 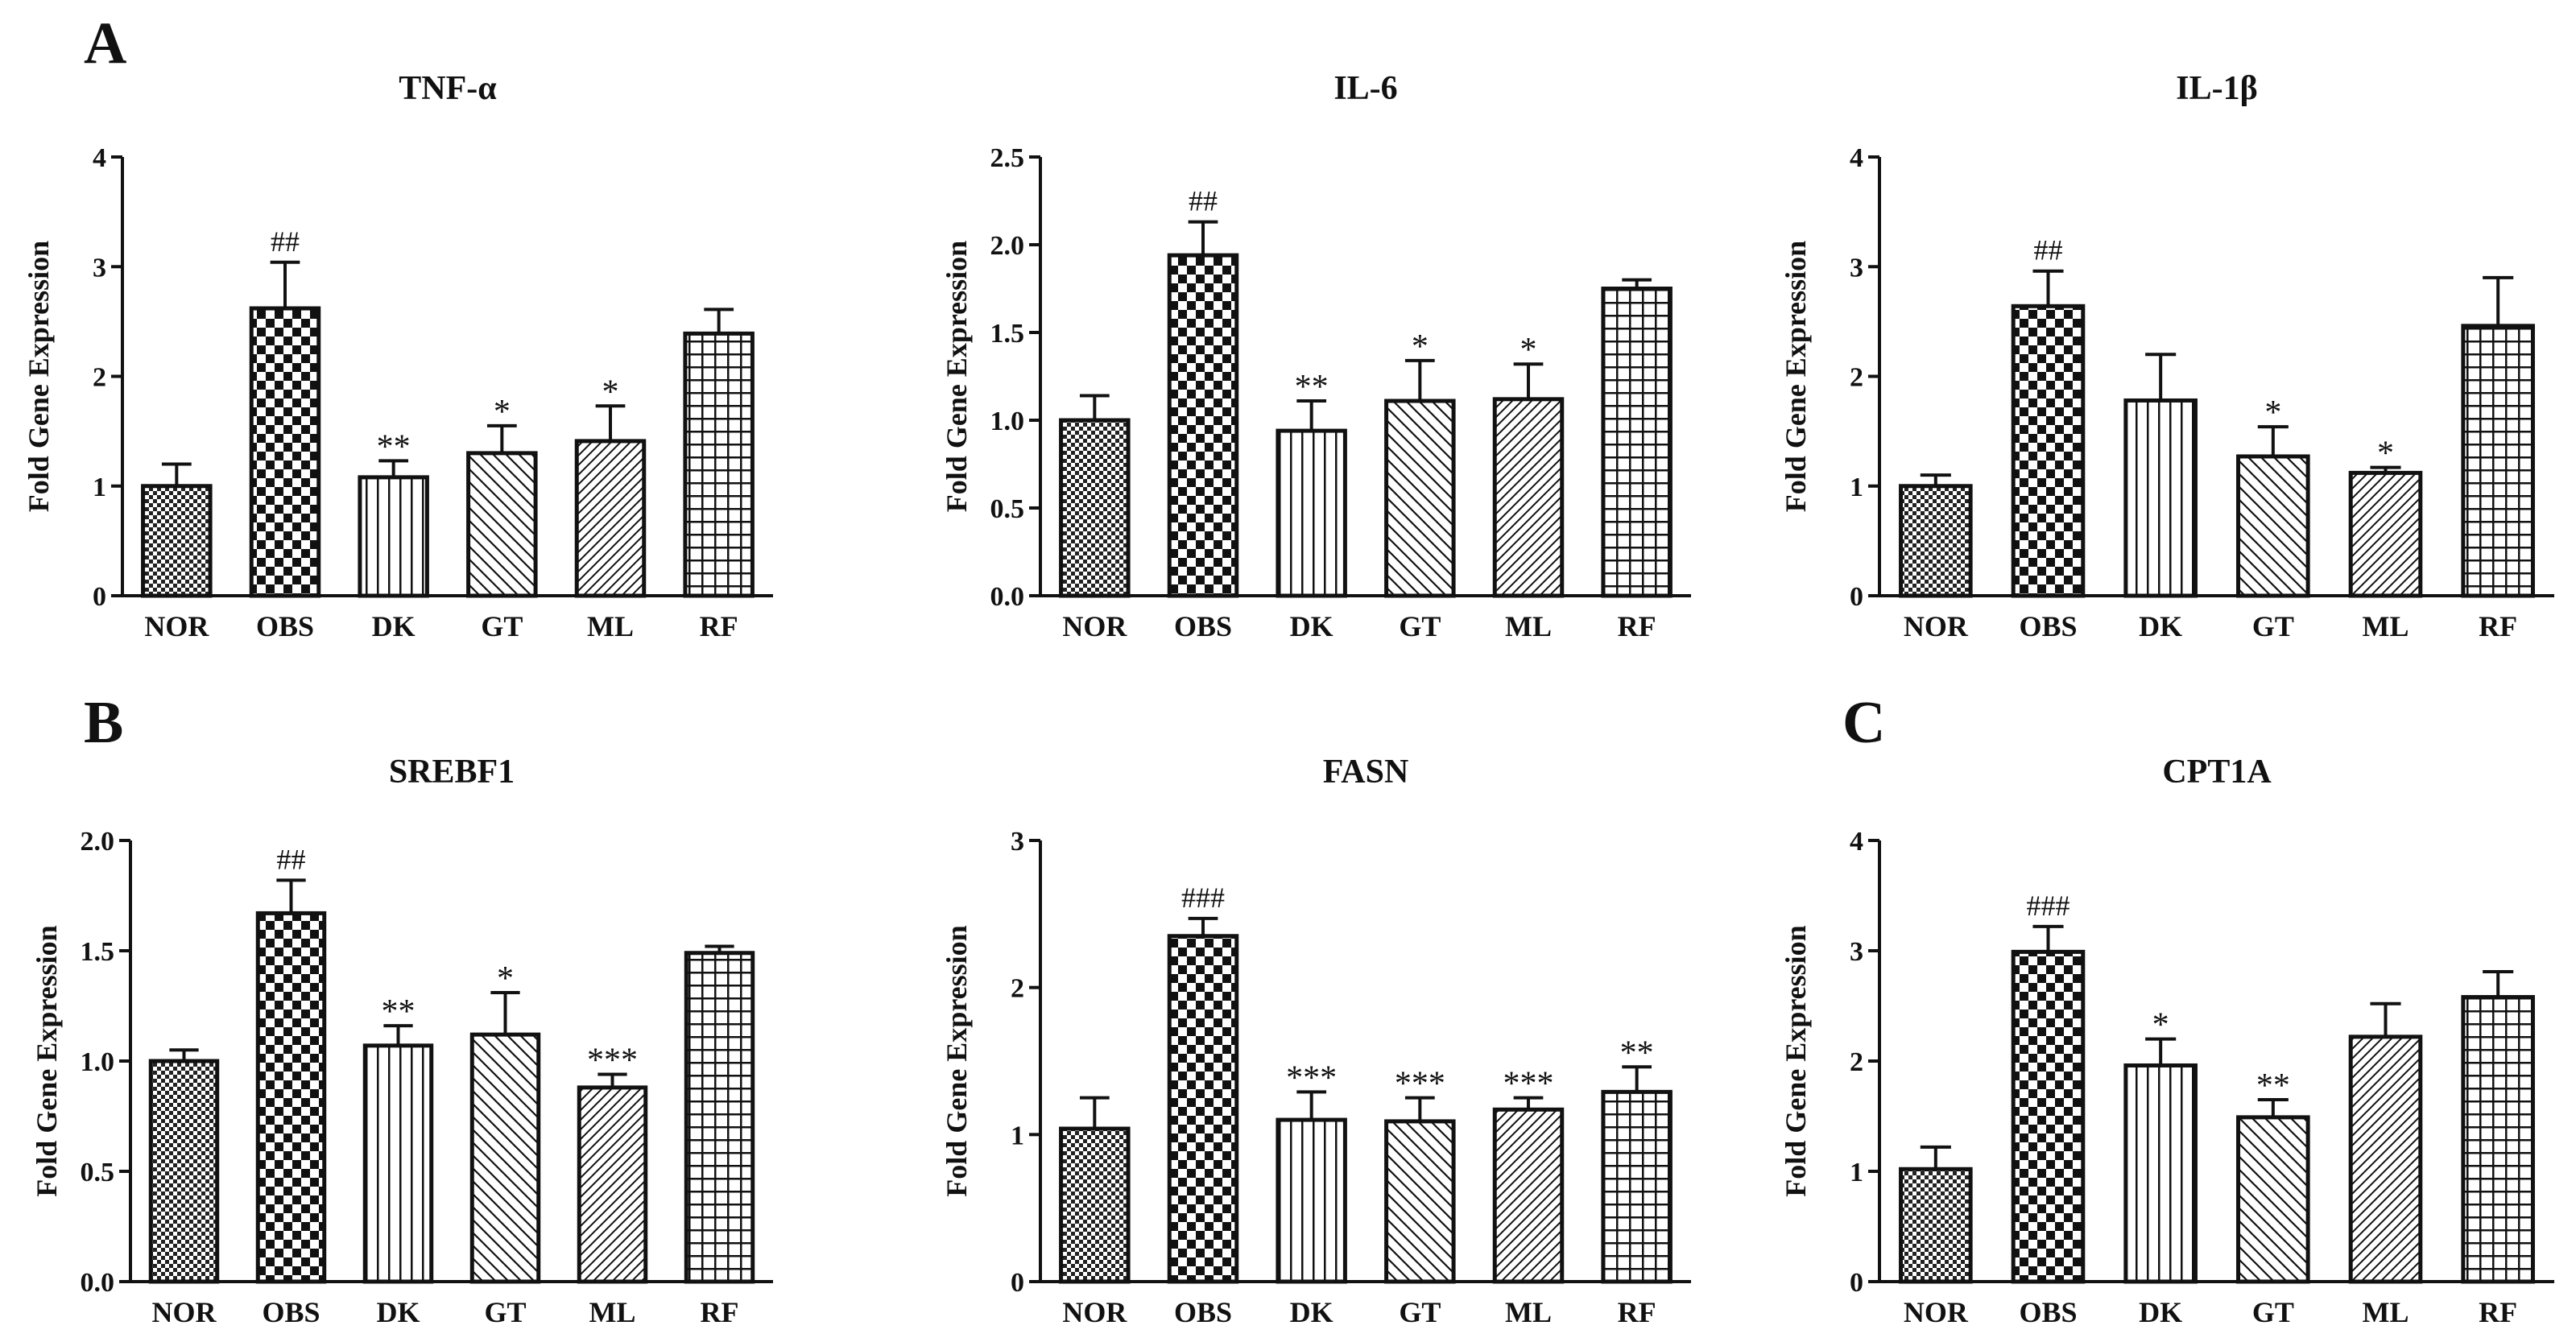 What do you see at coordinates (105, 43) in the screenshot?
I see `panel-label-a: A` at bounding box center [105, 43].